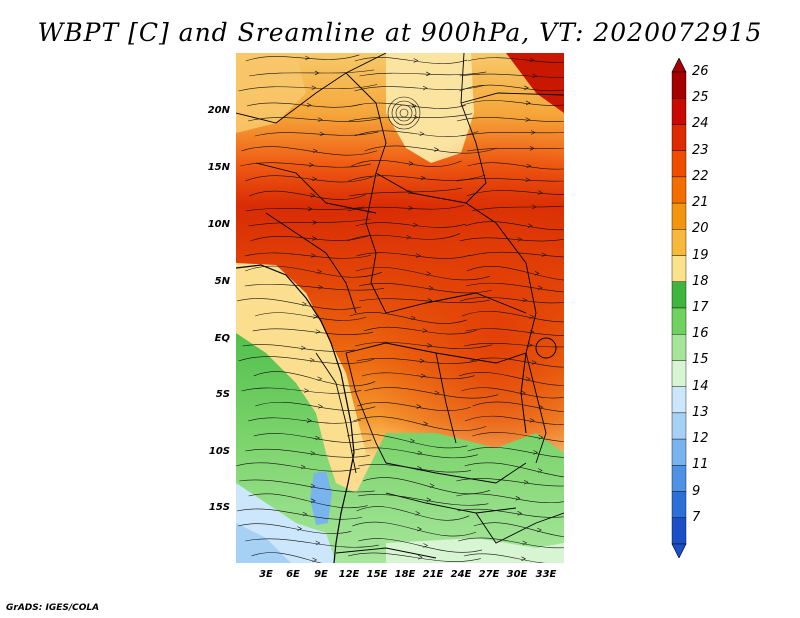 The width and height of the screenshot is (800, 618). Describe the element at coordinates (222, 338) in the screenshot. I see `lat-label: EQ` at that location.